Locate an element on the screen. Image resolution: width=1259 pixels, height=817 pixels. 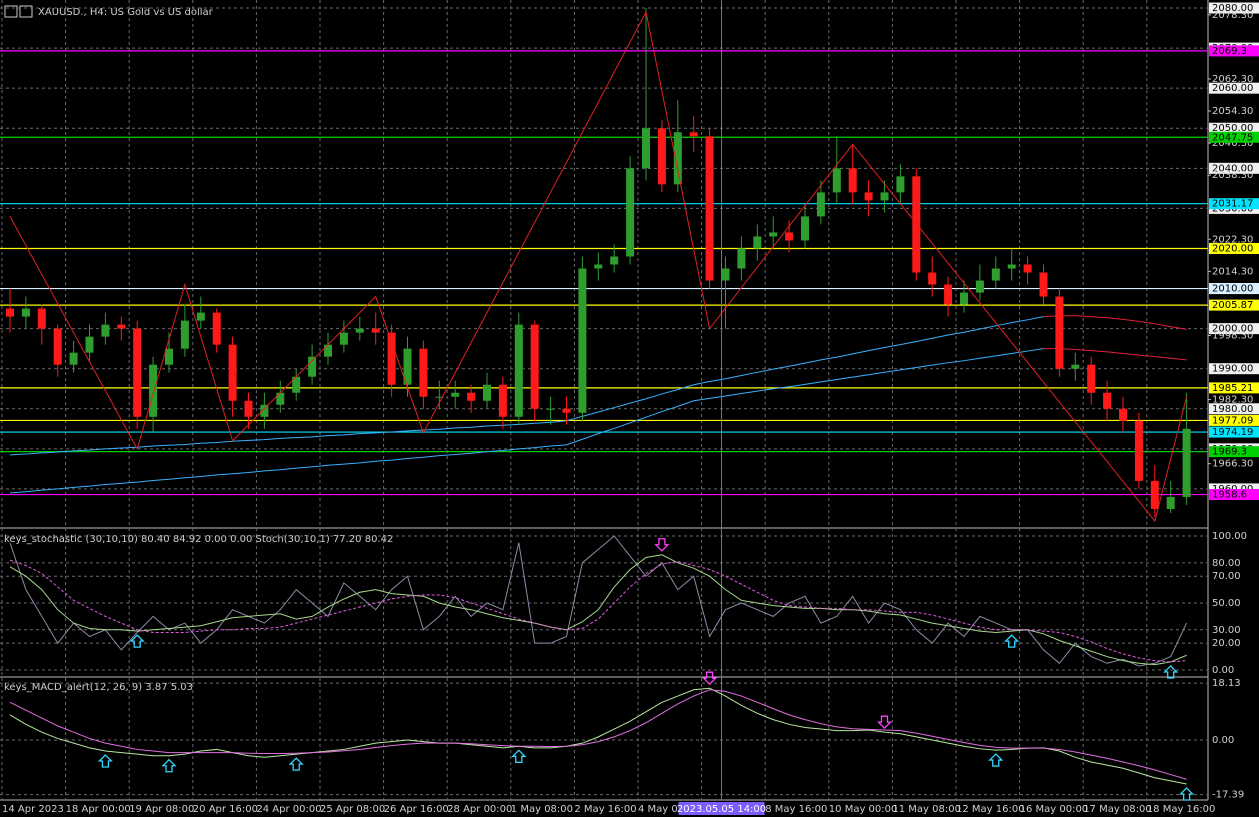
level-label: 2005.87 is located at coordinates (1232, 305).